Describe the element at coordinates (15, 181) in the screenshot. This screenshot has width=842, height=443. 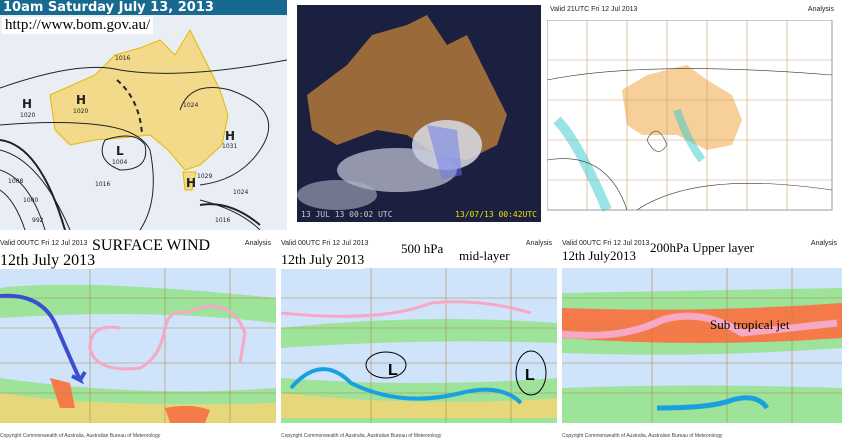
I see `isobar-label: 1008` at that location.